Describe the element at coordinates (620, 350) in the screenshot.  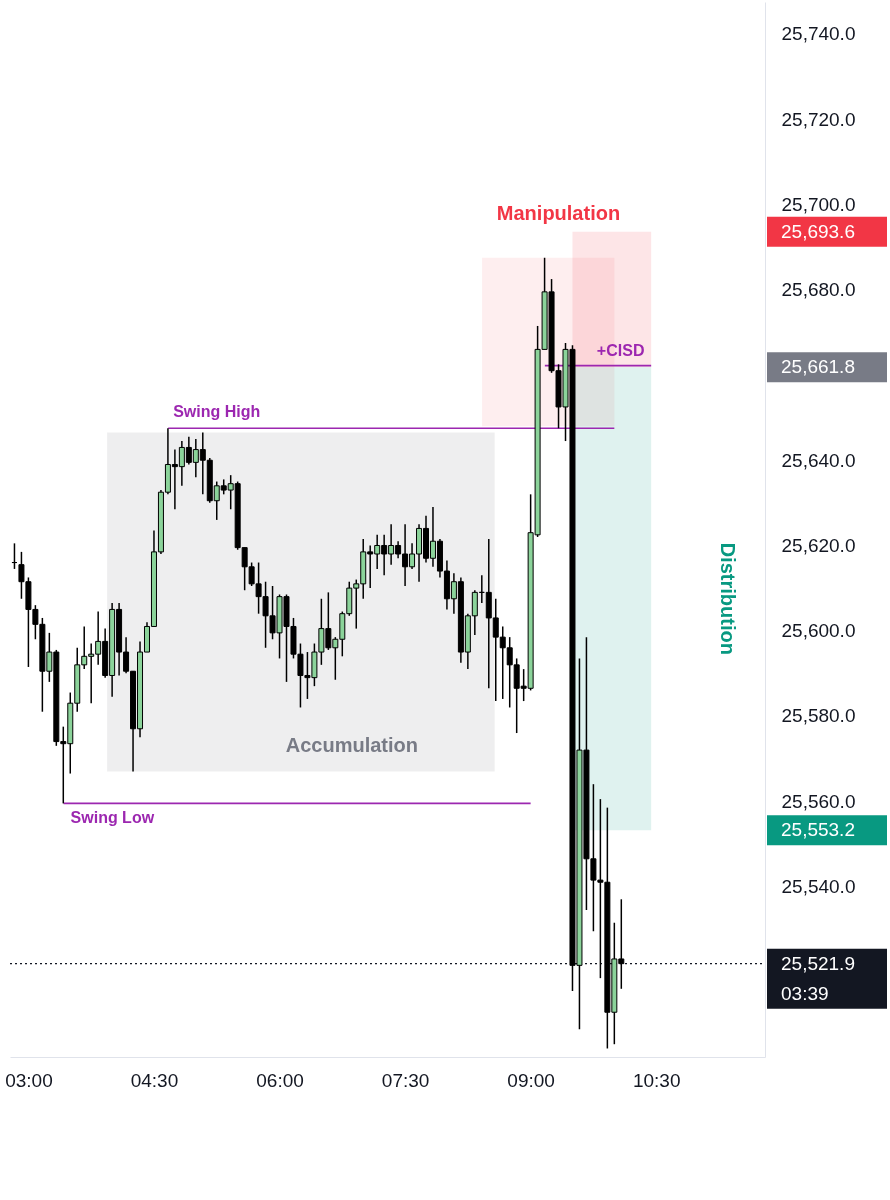
I see `series-label: +CISD` at that location.